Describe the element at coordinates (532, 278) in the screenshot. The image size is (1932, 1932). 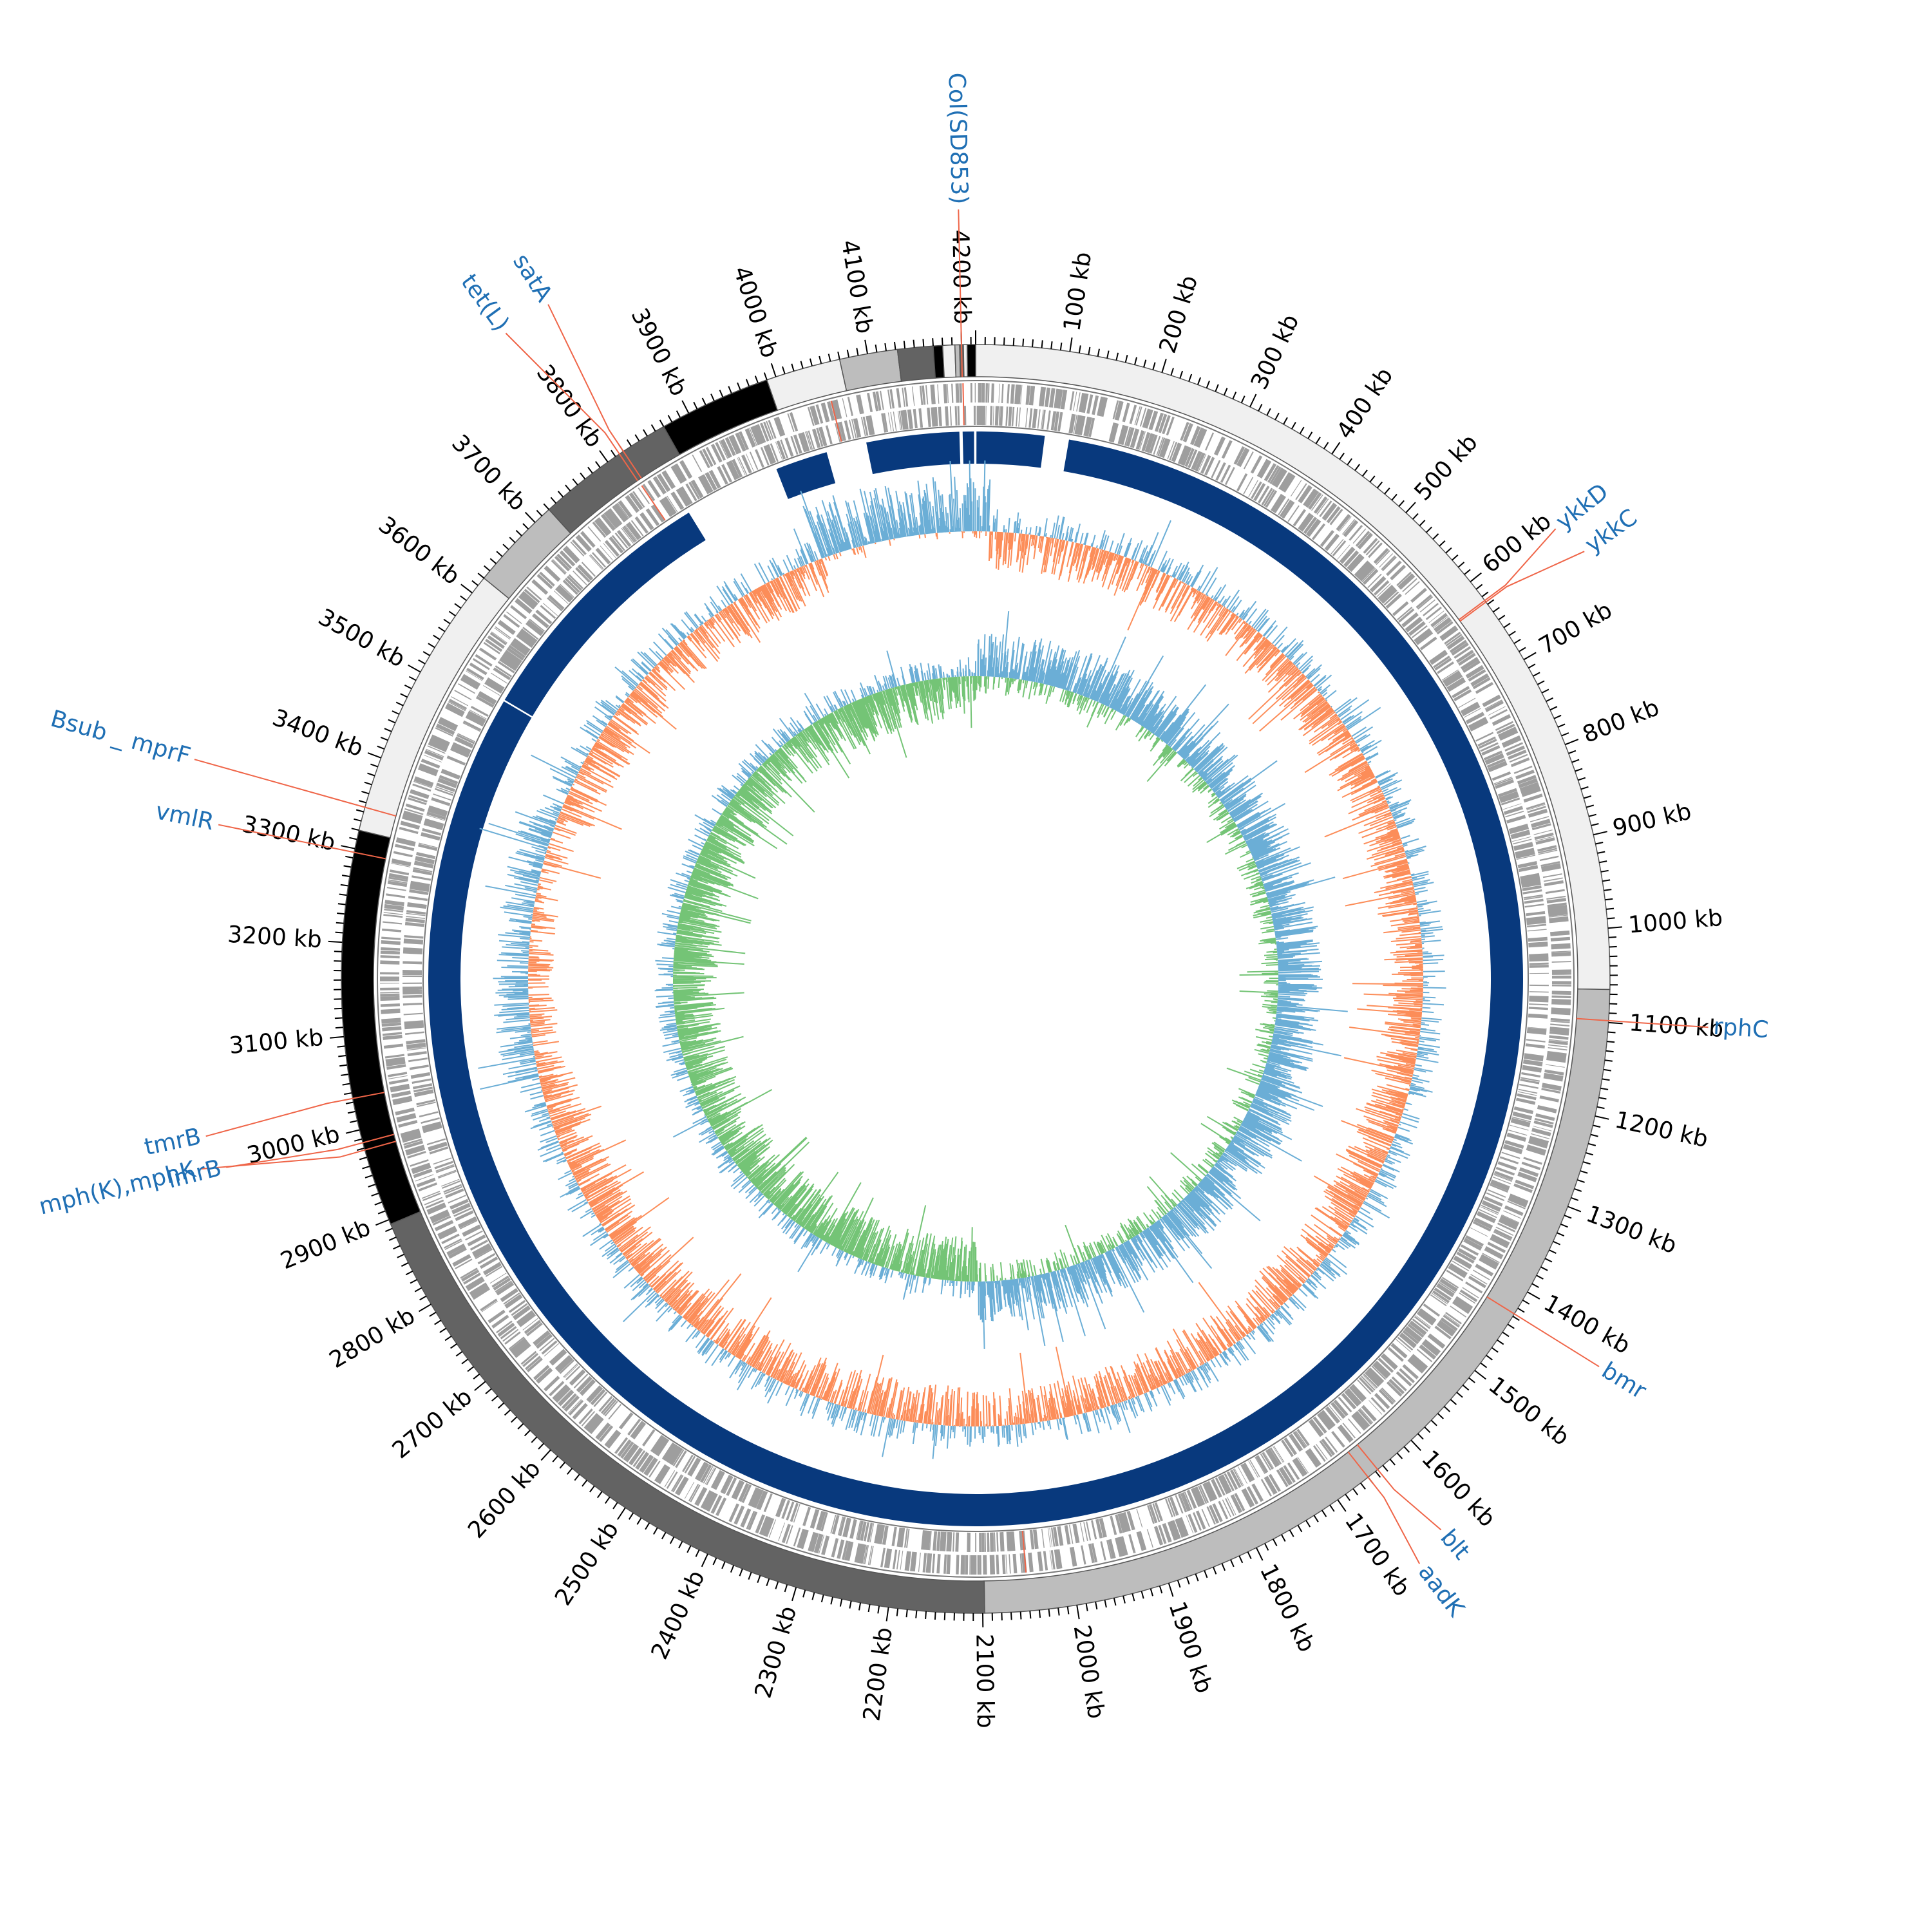
I see `gene-label-13: satA` at that location.